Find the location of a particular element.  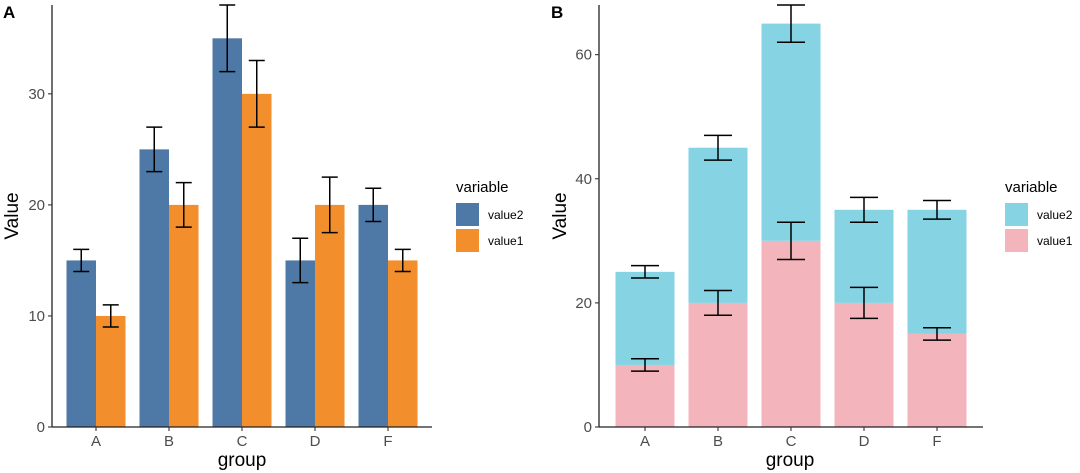

y-tick-label: 40 is located at coordinates (583, 179).